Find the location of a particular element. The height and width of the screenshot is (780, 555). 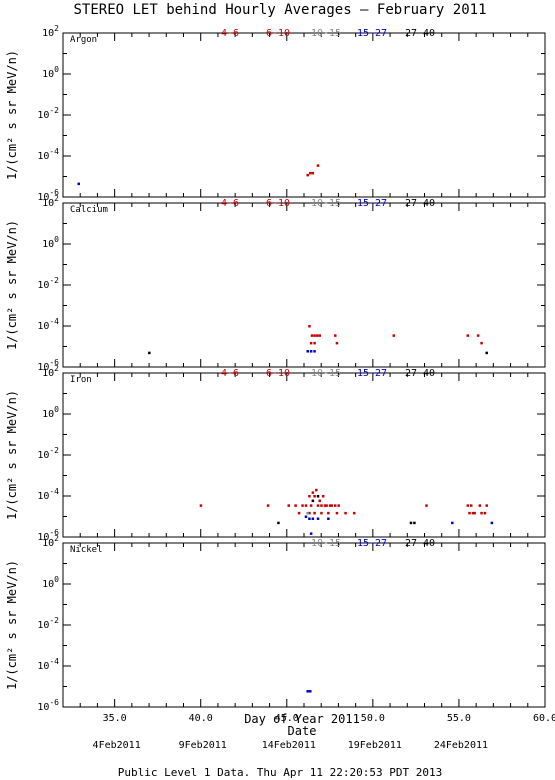

x-tick-label: 35.0 is located at coordinates (115, 718).